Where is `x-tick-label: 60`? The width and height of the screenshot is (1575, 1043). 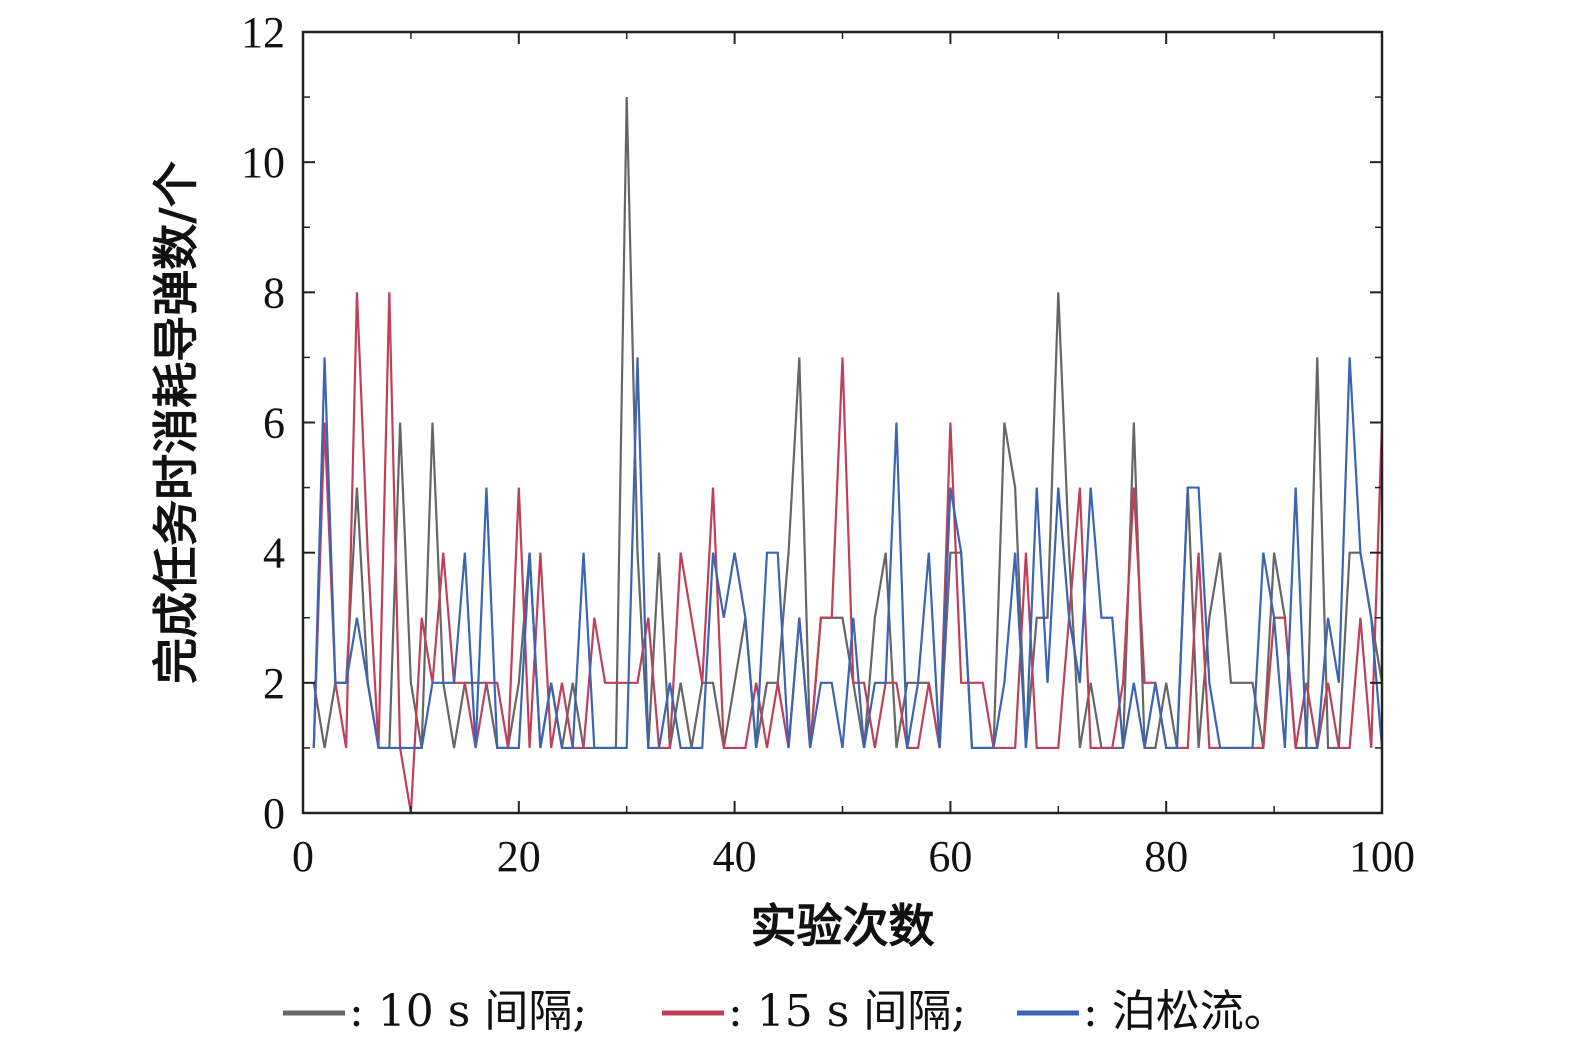
x-tick-label: 60 is located at coordinates (950, 856).